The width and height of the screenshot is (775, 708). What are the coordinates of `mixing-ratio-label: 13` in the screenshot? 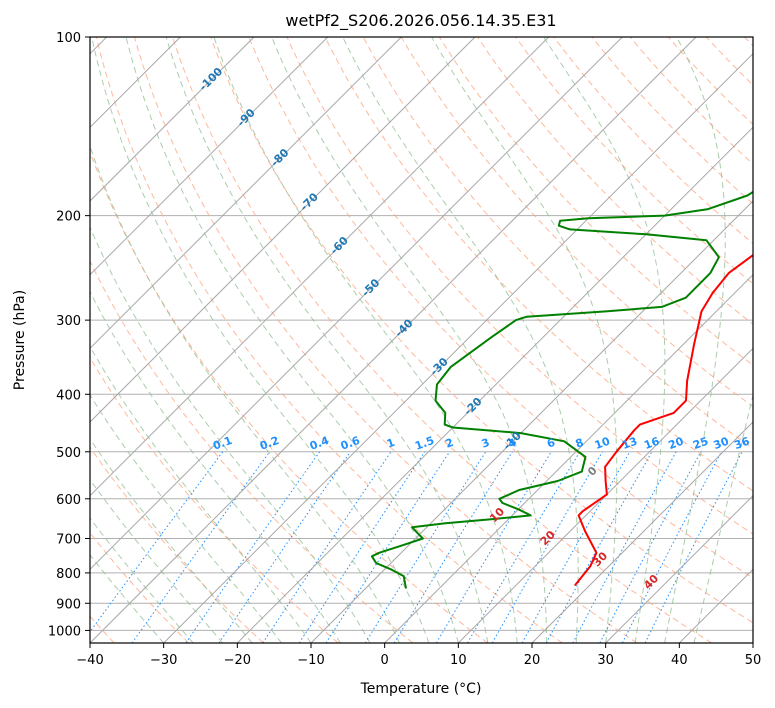 It's located at (629, 443).